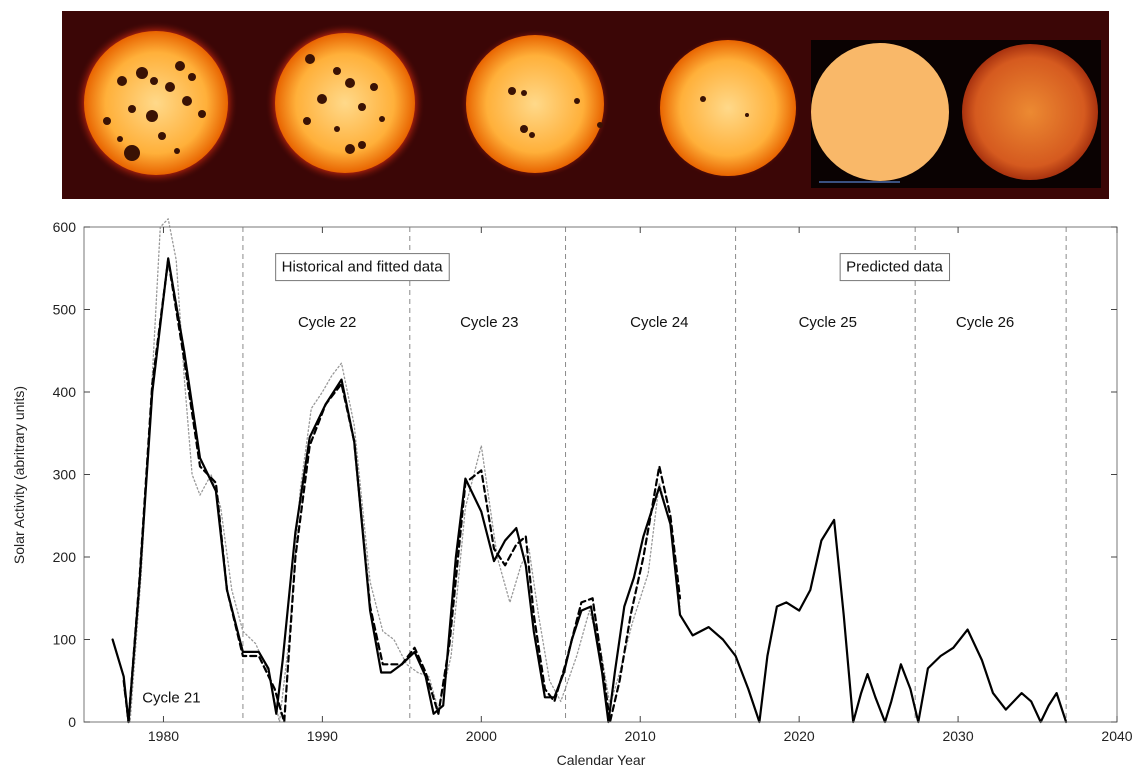 Image resolution: width=1138 pixels, height=767 pixels. I want to click on cycle-label: Cycle 21, so click(171, 697).